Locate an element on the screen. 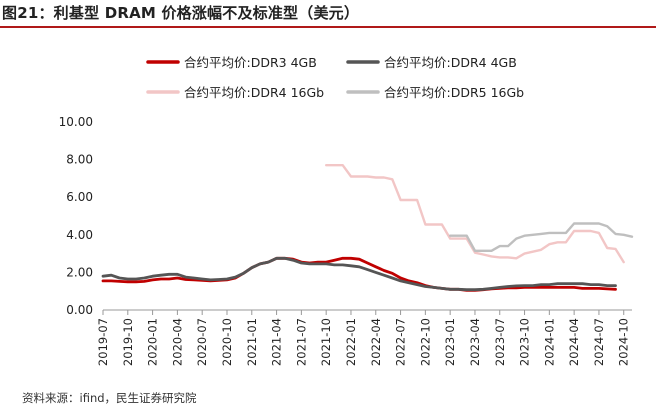  y-tick-label: 0.00 is located at coordinates (79, 310).